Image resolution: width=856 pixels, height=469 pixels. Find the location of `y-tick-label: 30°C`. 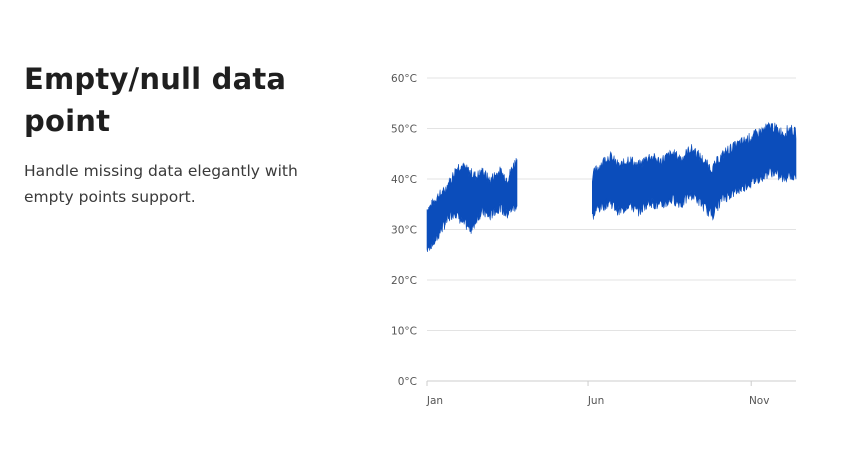

y-tick-label: 30°C is located at coordinates (404, 231).